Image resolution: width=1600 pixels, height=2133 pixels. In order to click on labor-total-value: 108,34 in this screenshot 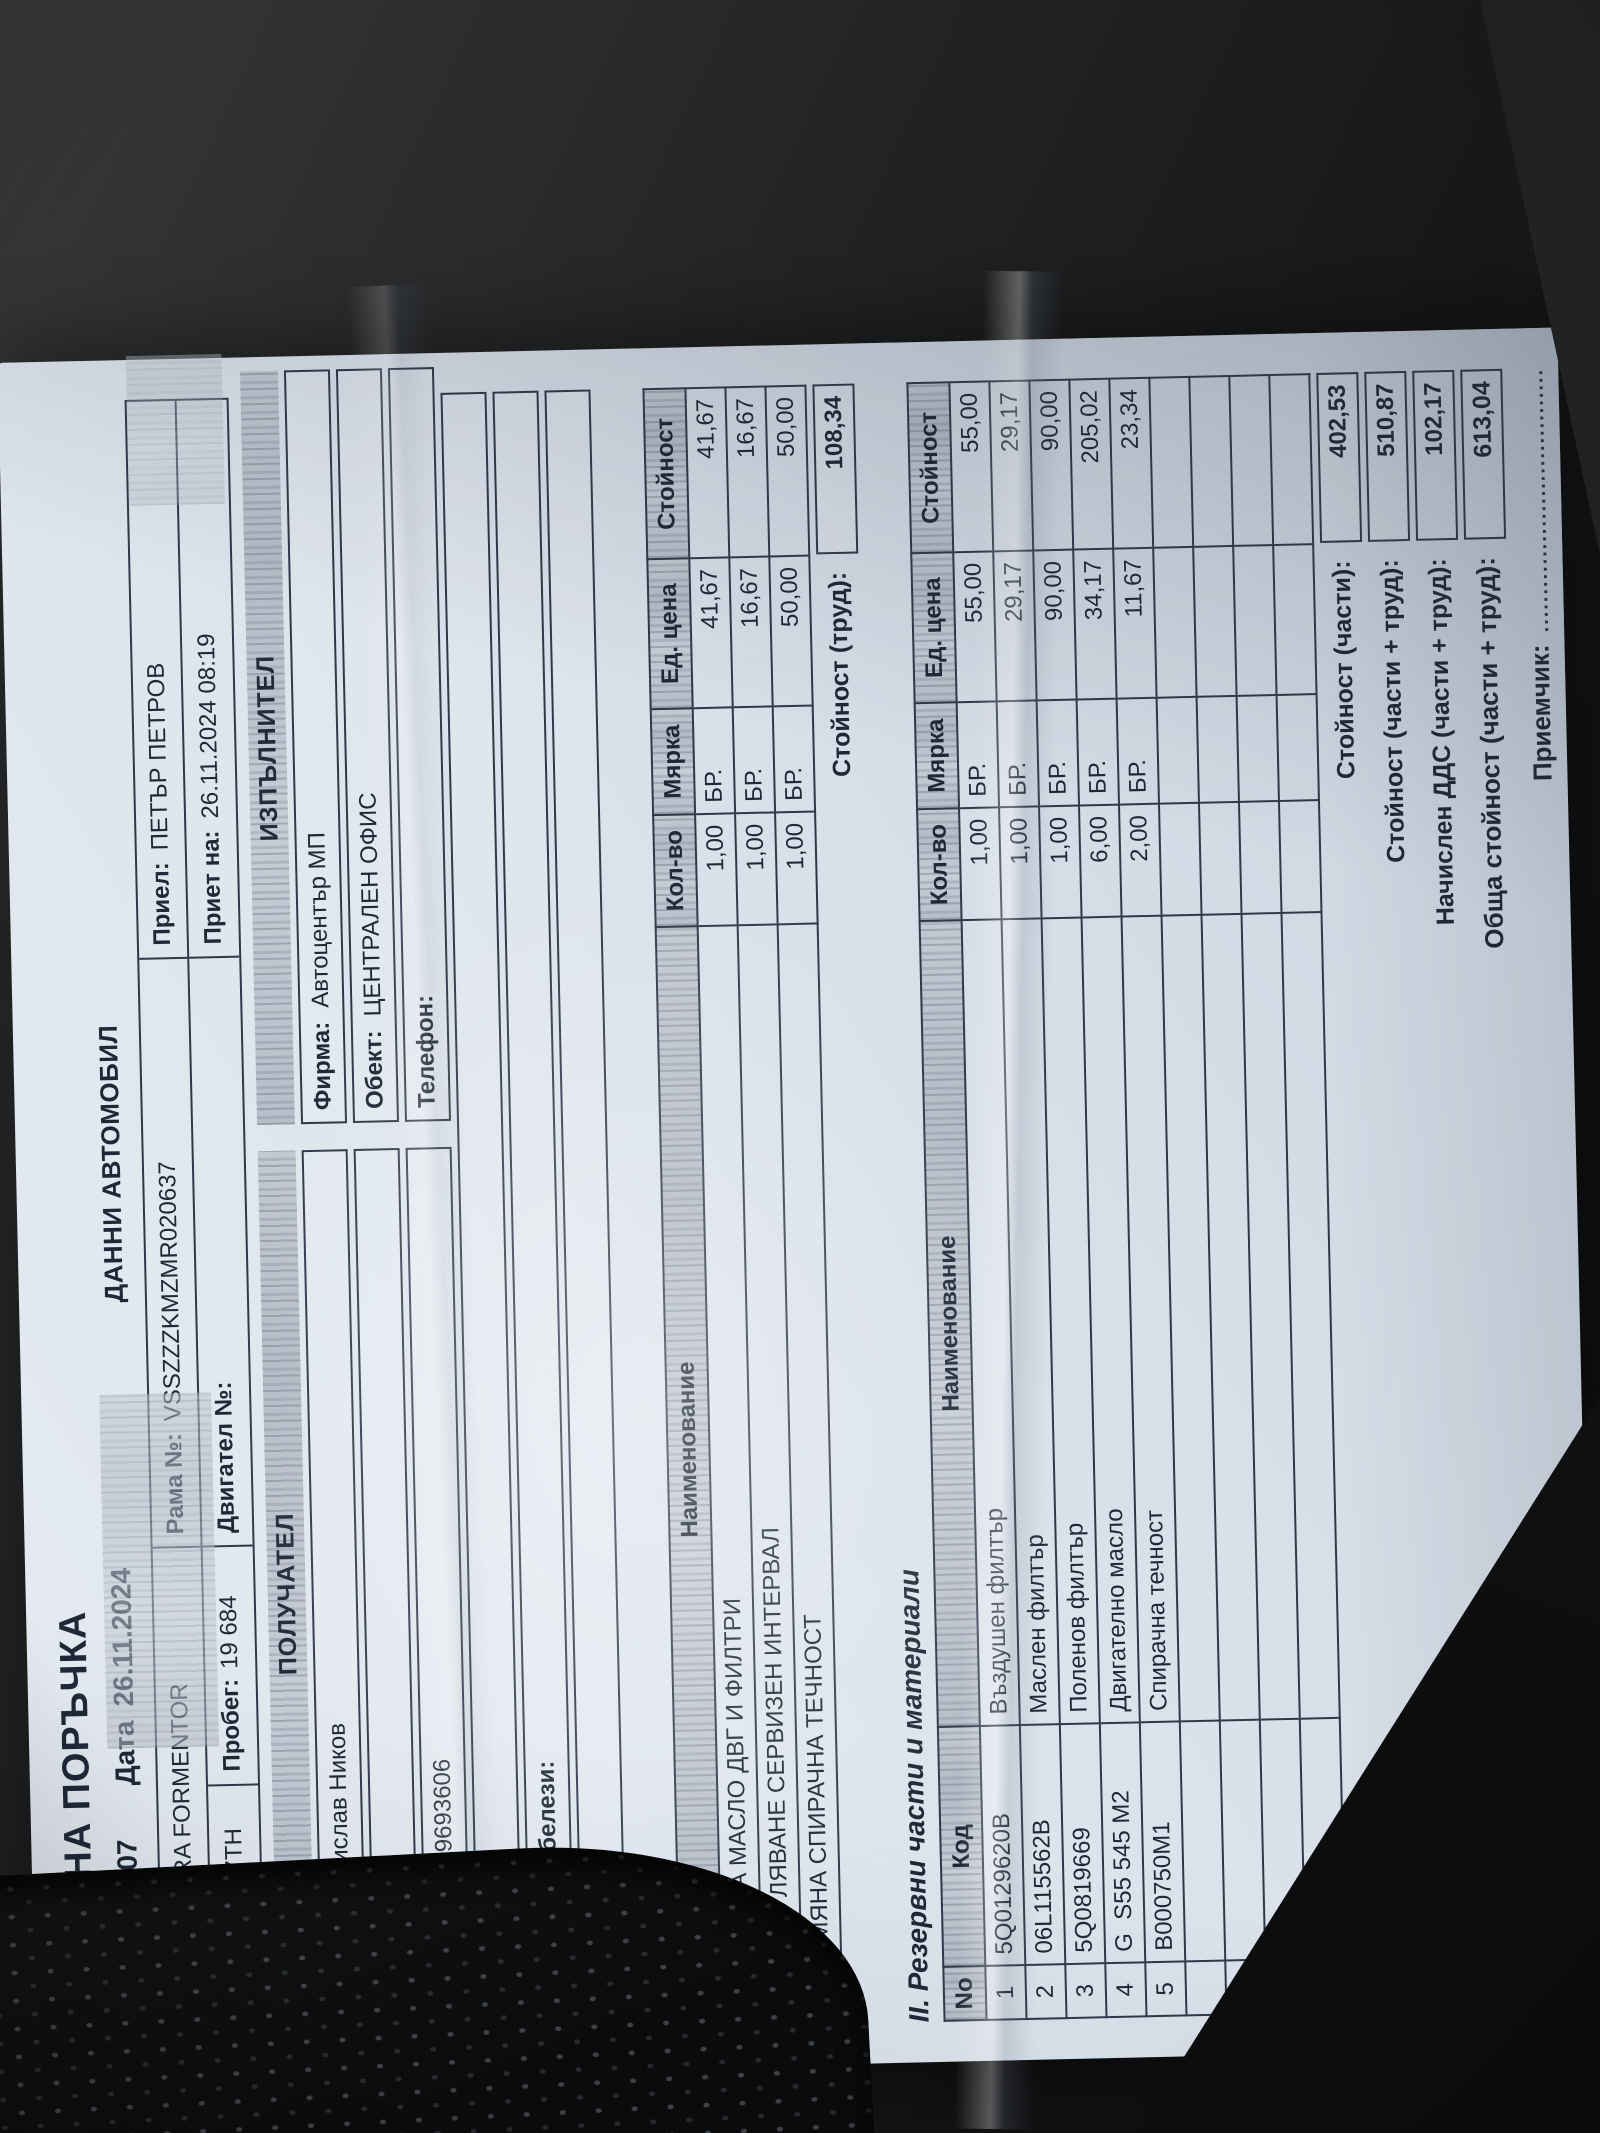, I will do `click(835, 469)`.